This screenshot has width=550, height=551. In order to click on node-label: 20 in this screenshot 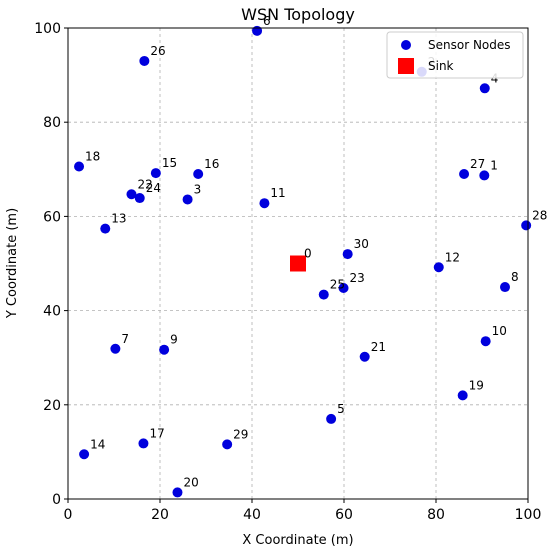, I will do `click(190, 482)`.